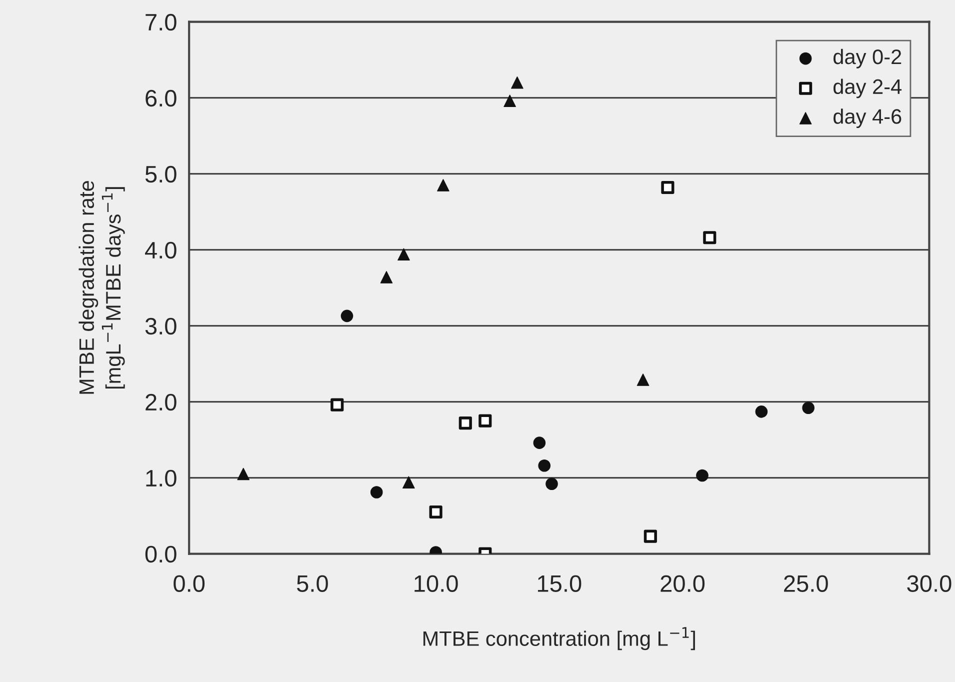 The height and width of the screenshot is (682, 955). What do you see at coordinates (160, 250) in the screenshot?
I see `y-tick-label: 4.0` at bounding box center [160, 250].